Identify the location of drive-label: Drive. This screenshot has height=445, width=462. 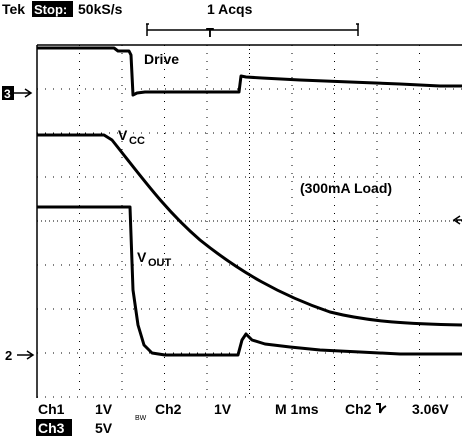
(161, 59).